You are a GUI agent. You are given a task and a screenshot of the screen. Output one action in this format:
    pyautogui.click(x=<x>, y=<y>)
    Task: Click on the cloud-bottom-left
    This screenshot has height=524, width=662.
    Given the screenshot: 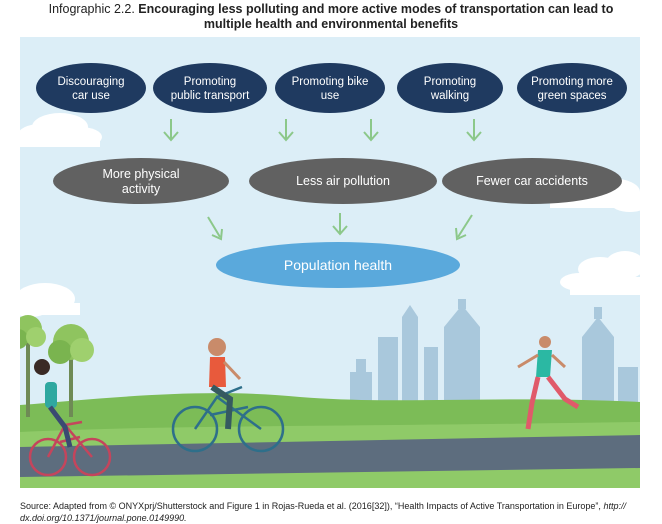 What is the action you would take?
    pyautogui.click(x=50, y=300)
    